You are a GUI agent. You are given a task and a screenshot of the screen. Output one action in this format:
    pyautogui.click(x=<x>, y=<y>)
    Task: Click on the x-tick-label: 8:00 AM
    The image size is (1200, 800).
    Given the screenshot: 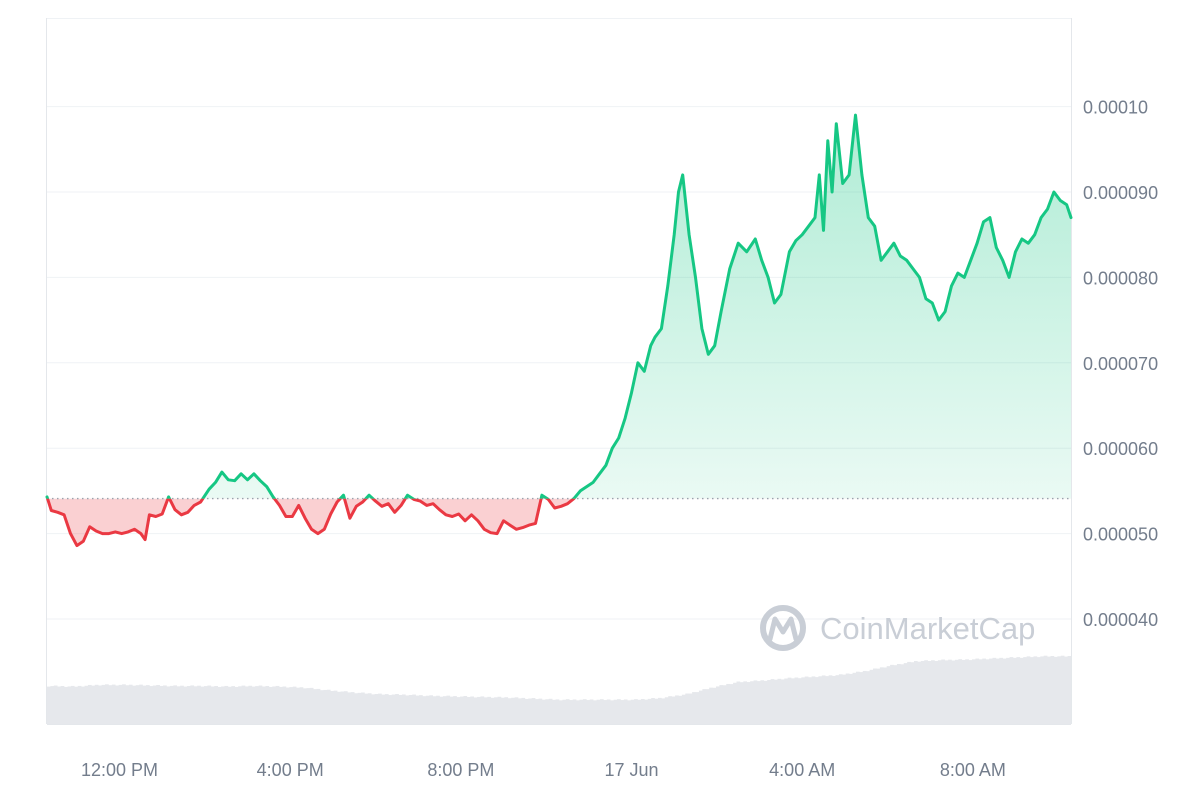 What is the action you would take?
    pyautogui.click(x=973, y=770)
    